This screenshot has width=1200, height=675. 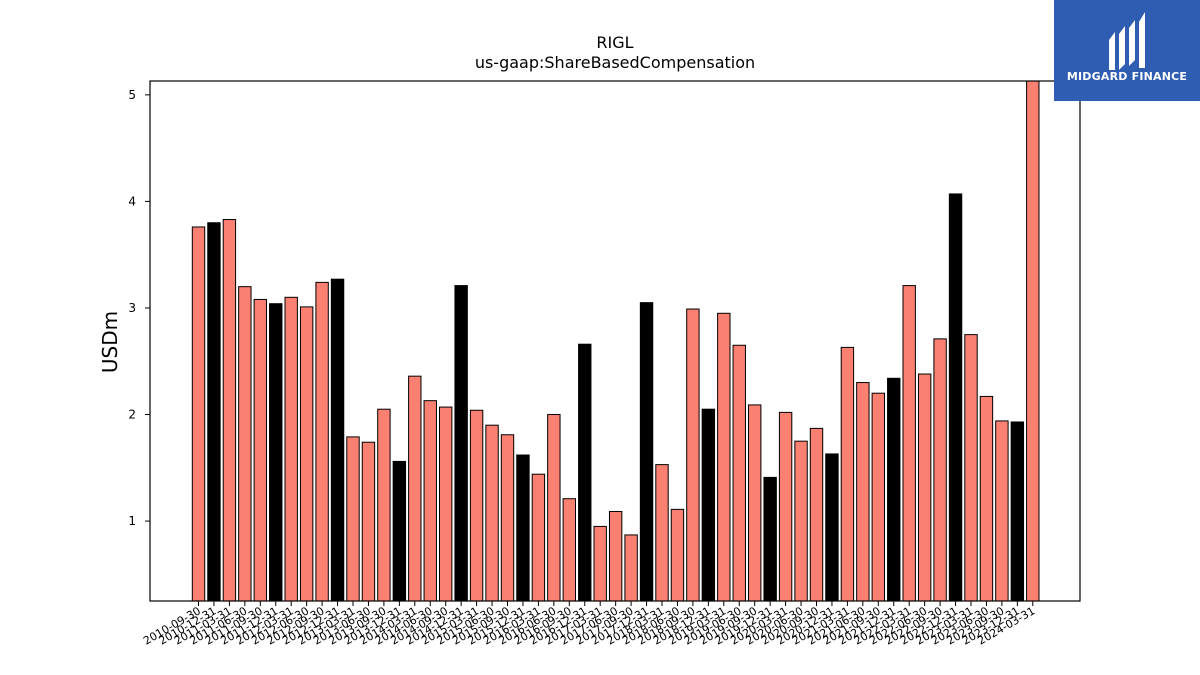 What do you see at coordinates (139, 308) in the screenshot?
I see `y-axis-ticks: 1 2 3 4 5` at bounding box center [139, 308].